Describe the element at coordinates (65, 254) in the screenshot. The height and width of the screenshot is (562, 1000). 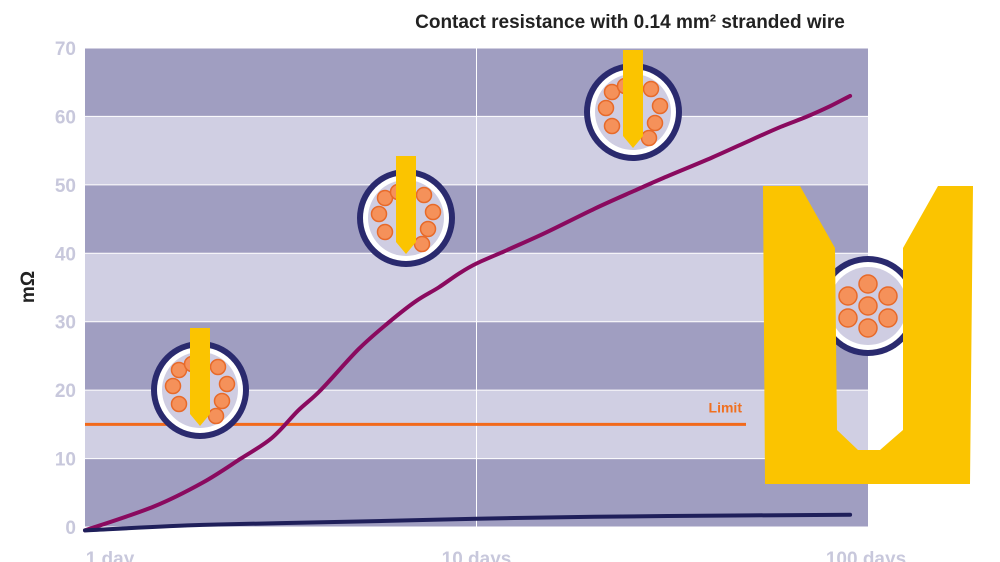
I see `y-tick-label: 40` at that location.